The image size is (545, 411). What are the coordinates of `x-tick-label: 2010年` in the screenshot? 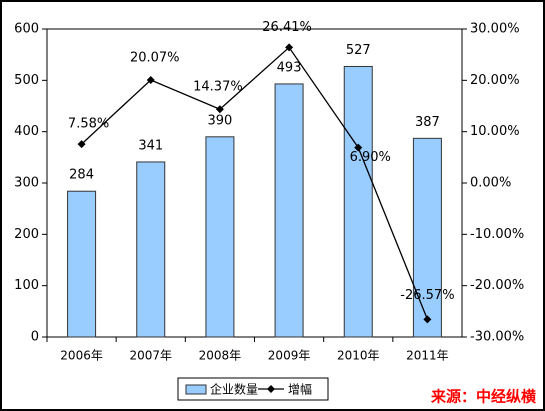 It's located at (358, 356).